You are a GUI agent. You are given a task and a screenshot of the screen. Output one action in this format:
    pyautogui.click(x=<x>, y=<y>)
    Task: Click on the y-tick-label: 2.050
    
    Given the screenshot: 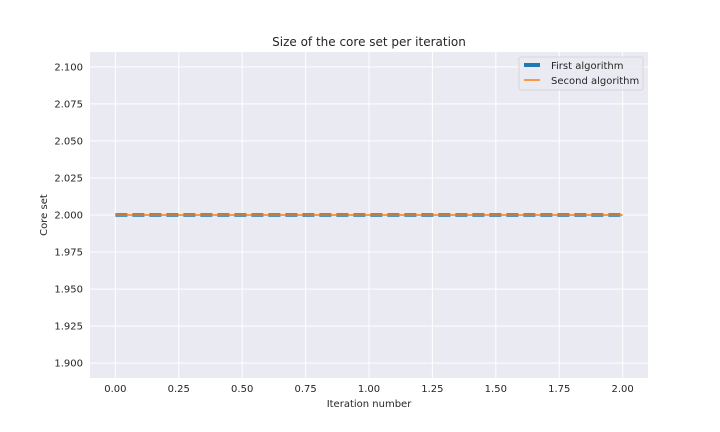 What is the action you would take?
    pyautogui.click(x=68, y=141)
    